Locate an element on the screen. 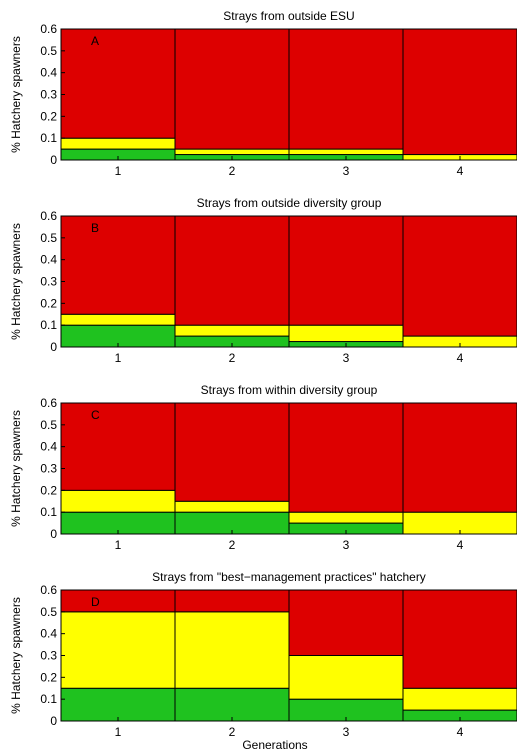 The height and width of the screenshot is (755, 517). panel-letter: A is located at coordinates (95, 41).